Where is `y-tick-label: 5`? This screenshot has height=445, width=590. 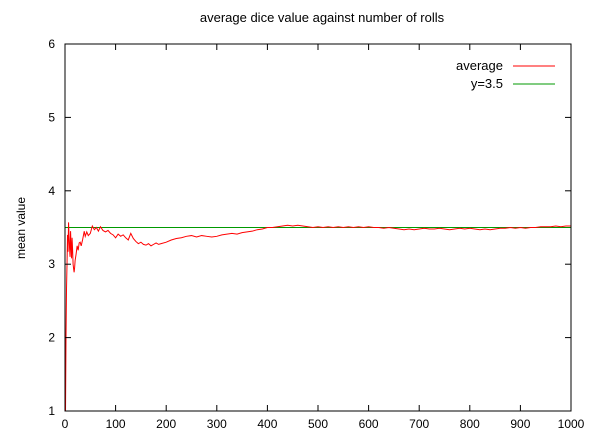
y-tick-label: 5 is located at coordinates (51, 117).